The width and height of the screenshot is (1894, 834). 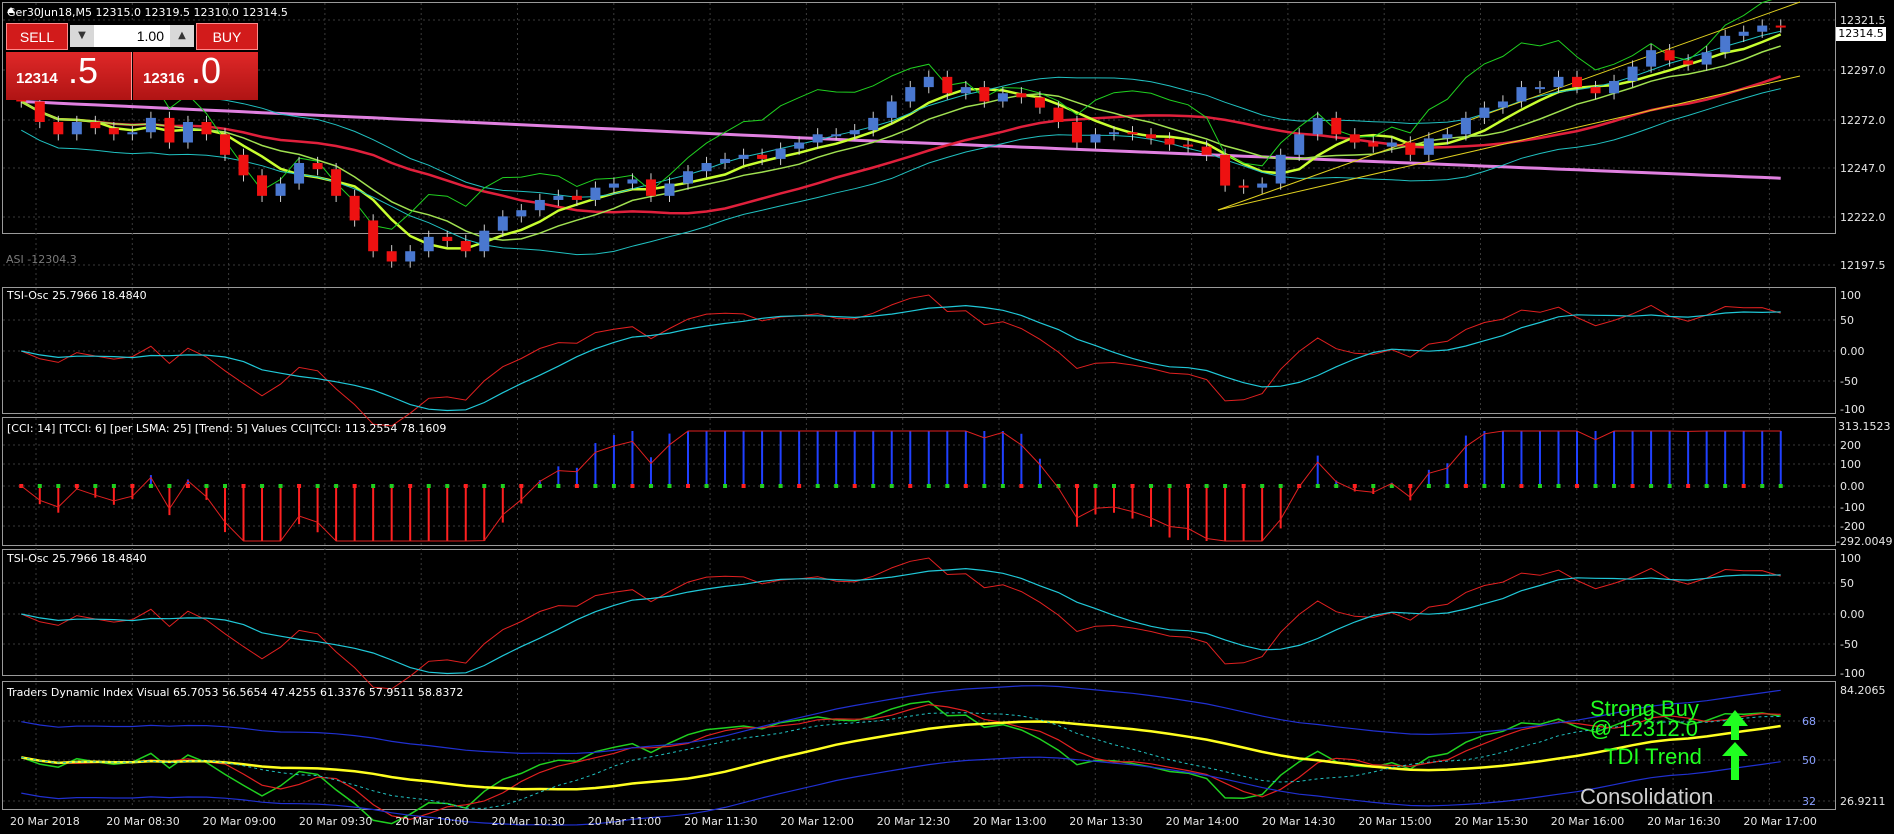 I want to click on time-tick: 20 Mar 14:30, so click(x=1298, y=821).